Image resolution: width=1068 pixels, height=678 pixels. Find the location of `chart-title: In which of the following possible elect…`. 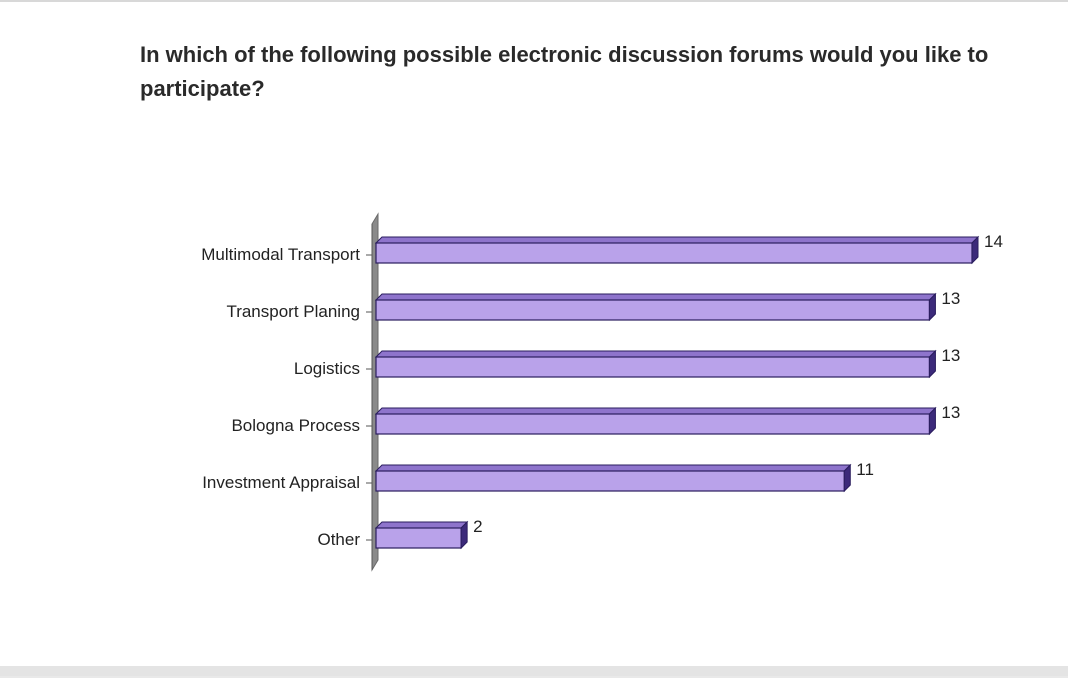

chart-title: In which of the following possible elect… is located at coordinates (564, 71).